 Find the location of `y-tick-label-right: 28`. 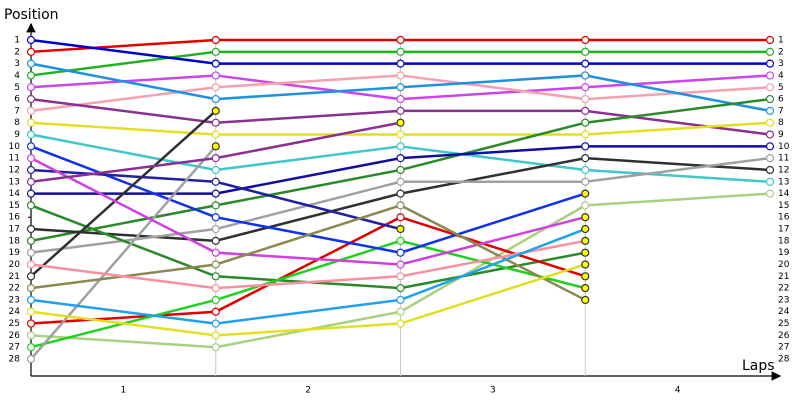

y-tick-label-right: 28 is located at coordinates (784, 360).